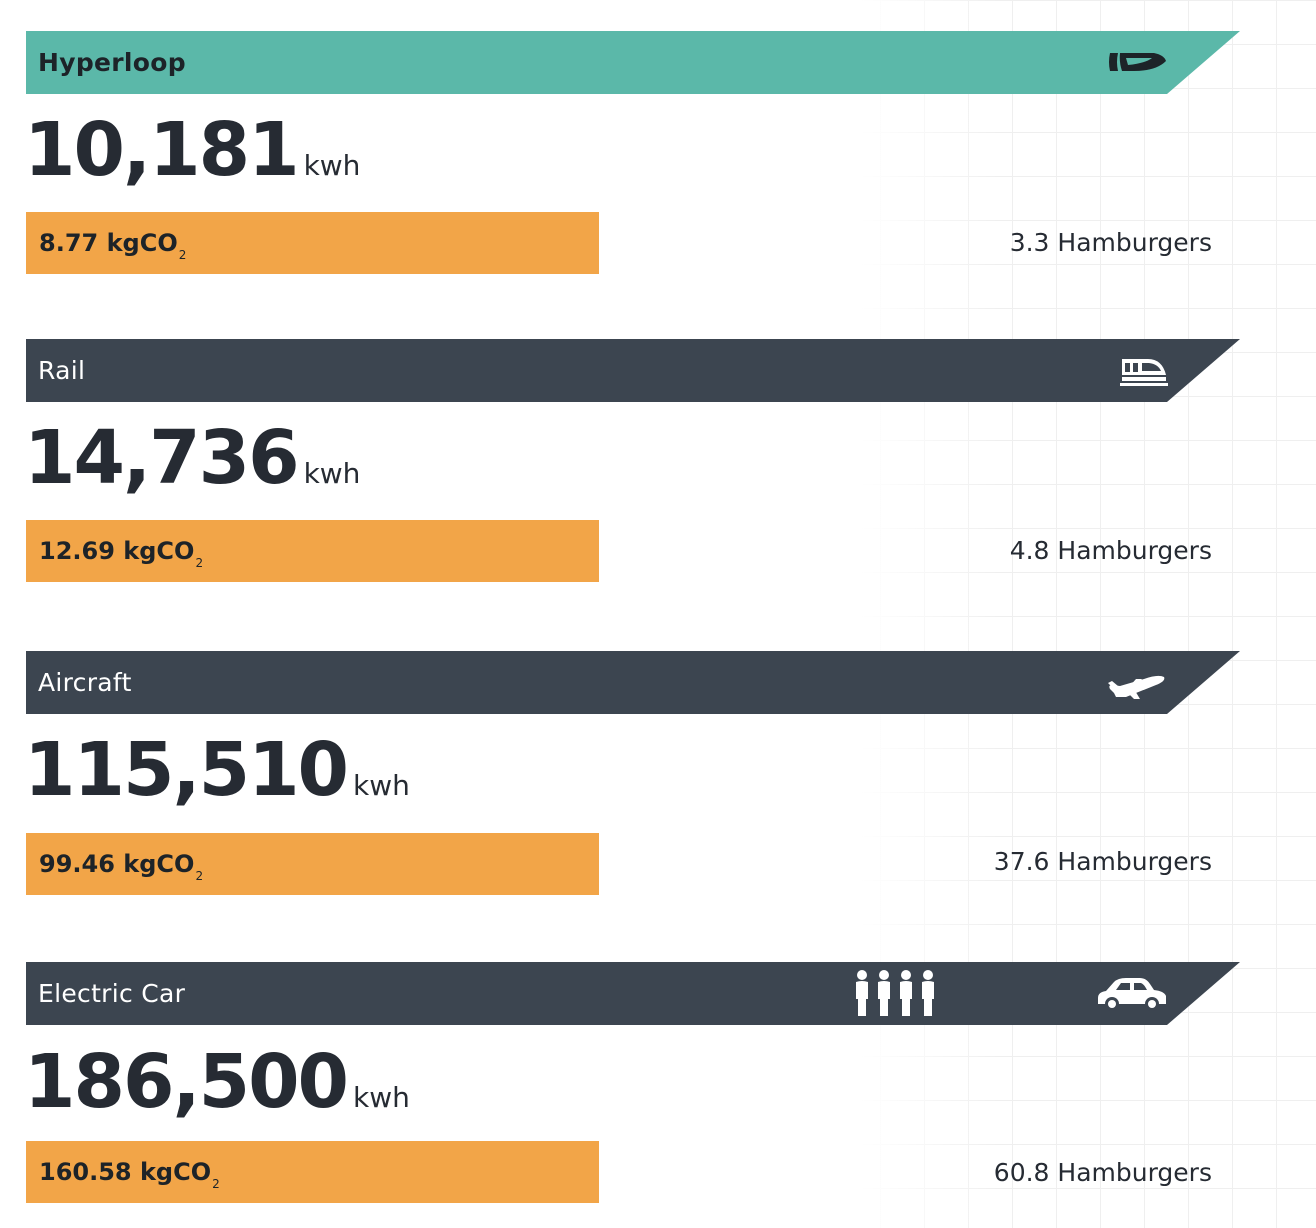  Describe the element at coordinates (85, 682) in the screenshot. I see `mode-label: Aircraft` at that location.